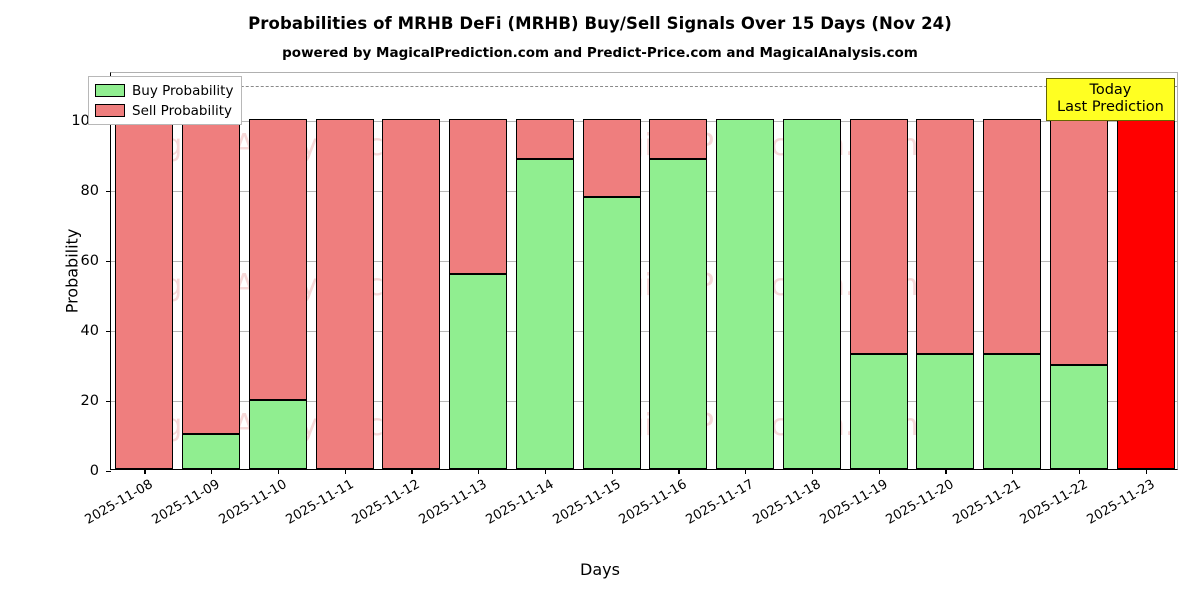  What do you see at coordinates (85, 121) in the screenshot?
I see `y-tick-label: 100` at bounding box center [85, 121].